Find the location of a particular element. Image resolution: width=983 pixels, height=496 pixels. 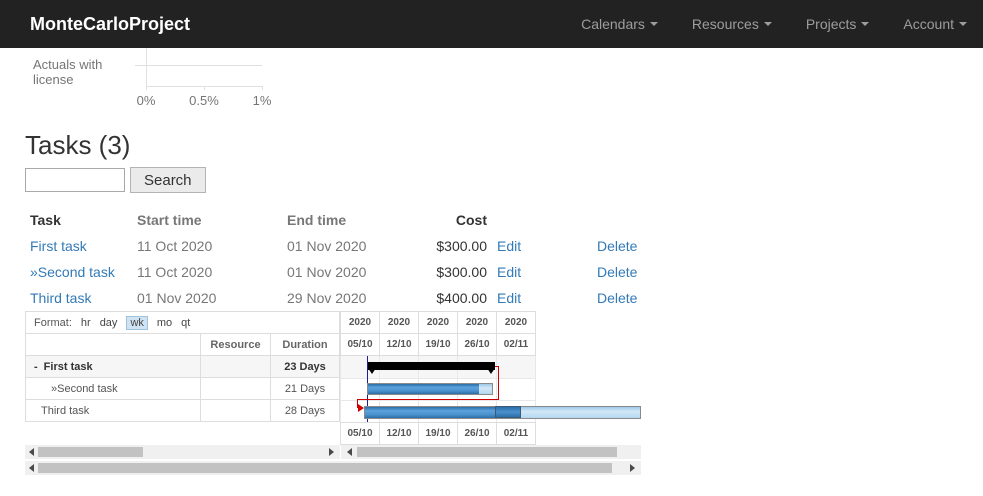

resource-column-header: Resource is located at coordinates (236, 344).